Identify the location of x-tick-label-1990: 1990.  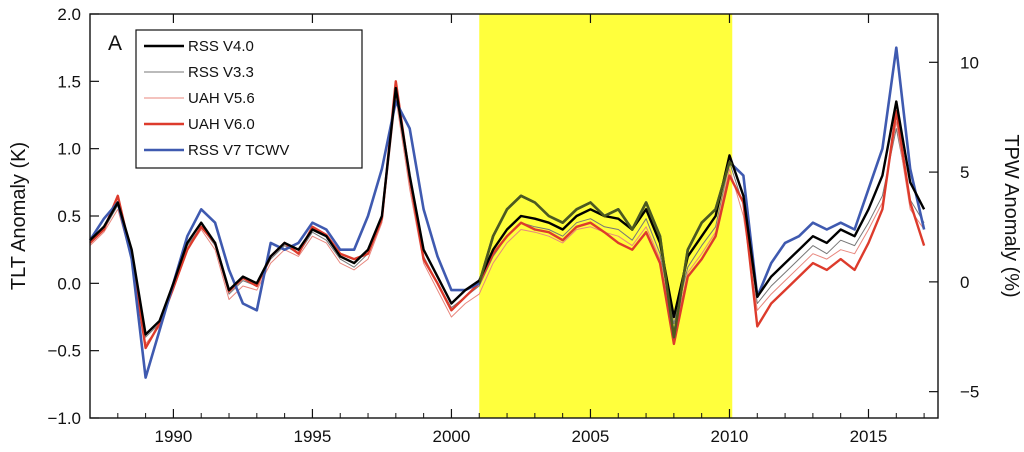
(173, 436).